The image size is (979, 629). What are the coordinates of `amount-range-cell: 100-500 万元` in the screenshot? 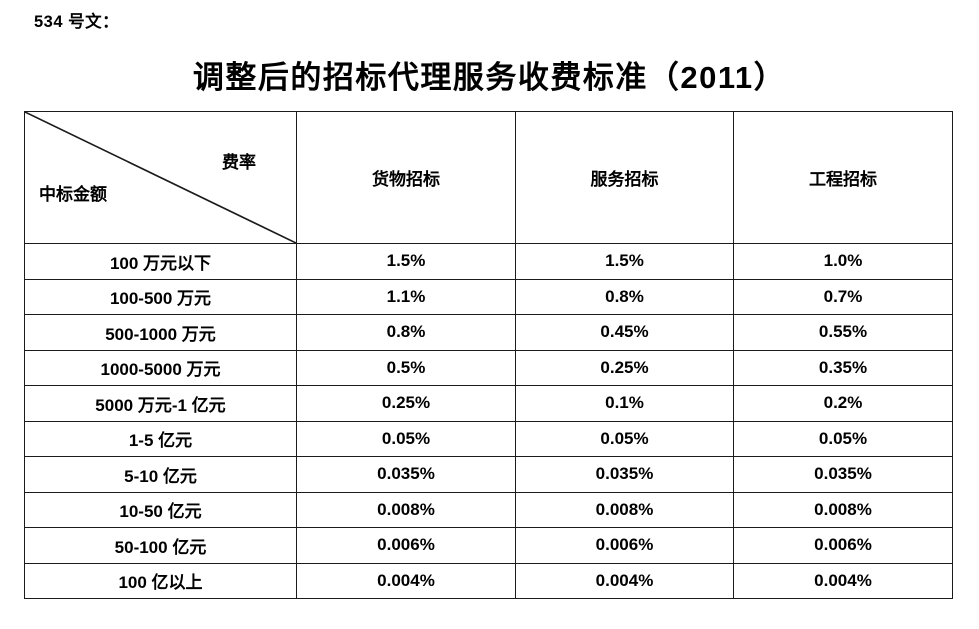 It's located at (160, 296).